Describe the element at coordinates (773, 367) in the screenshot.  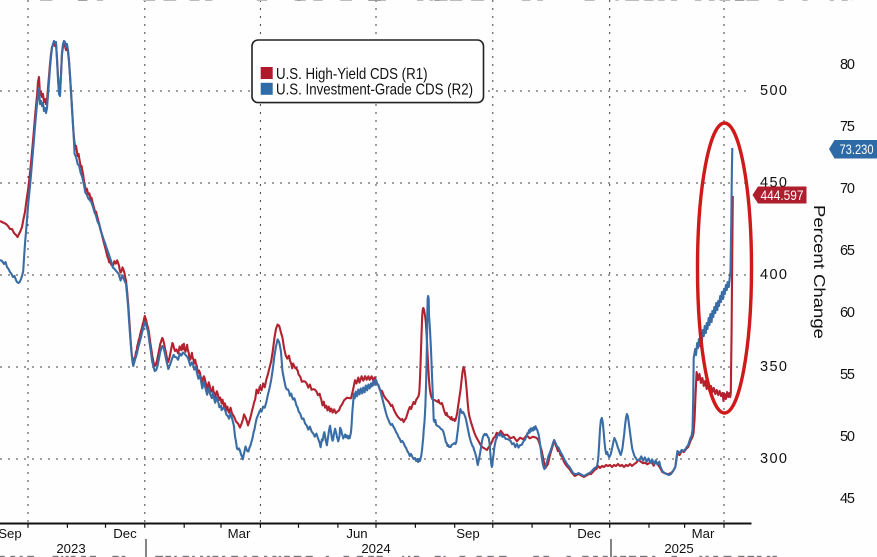
I see `svg-text: 350` at that location.